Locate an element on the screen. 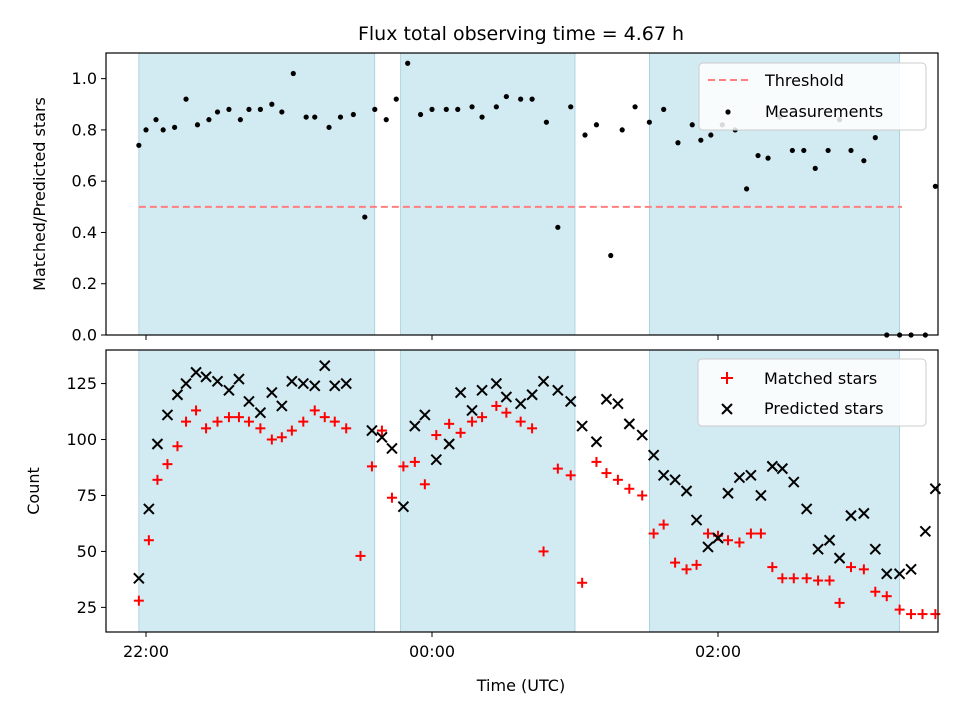 The height and width of the screenshot is (720, 960). bottom-ytick-label-3: 100 is located at coordinates (81, 439).